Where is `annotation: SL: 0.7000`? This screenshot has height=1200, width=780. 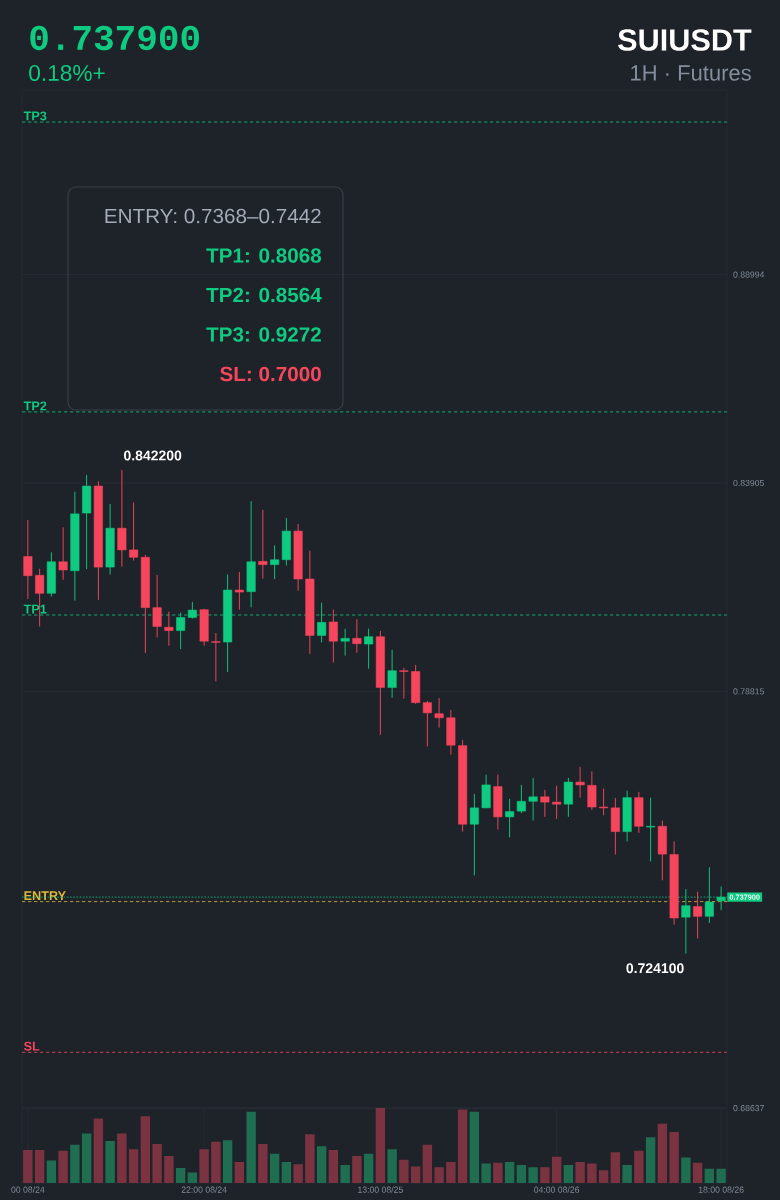
annotation: SL: 0.7000 is located at coordinates (270, 374).